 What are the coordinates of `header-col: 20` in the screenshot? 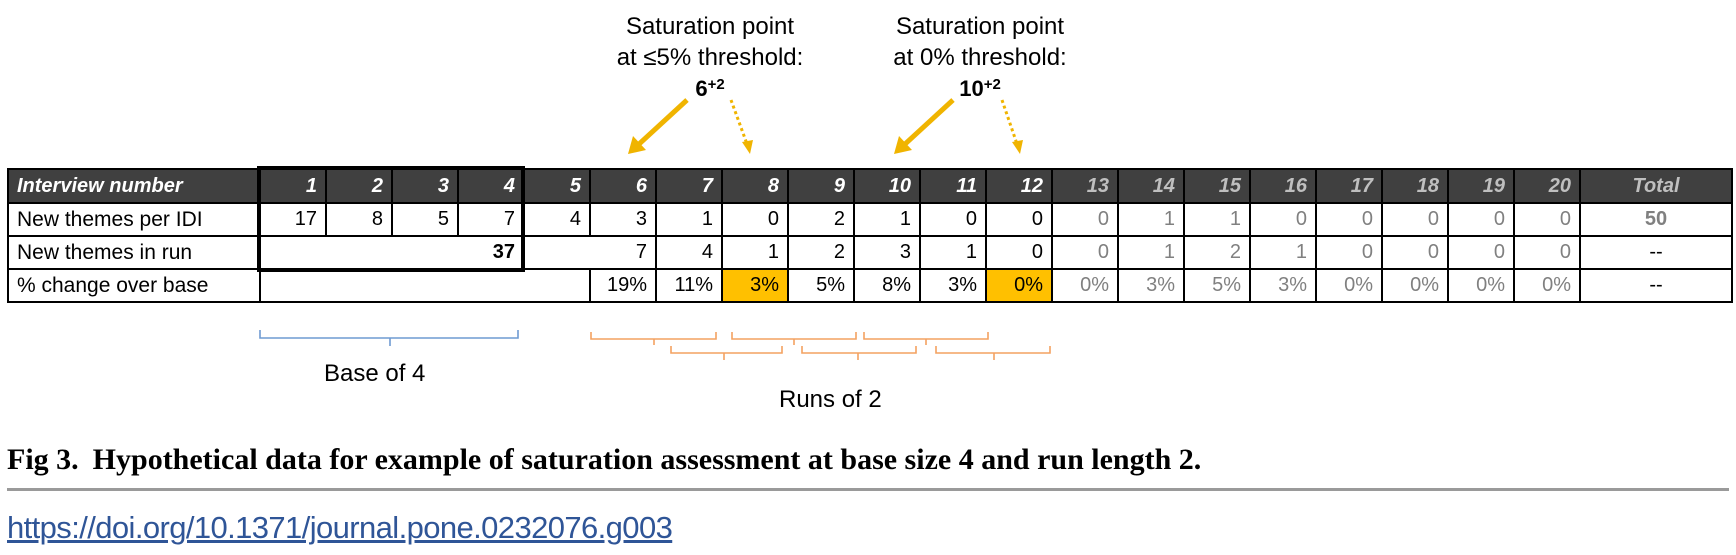 It's located at (1547, 186).